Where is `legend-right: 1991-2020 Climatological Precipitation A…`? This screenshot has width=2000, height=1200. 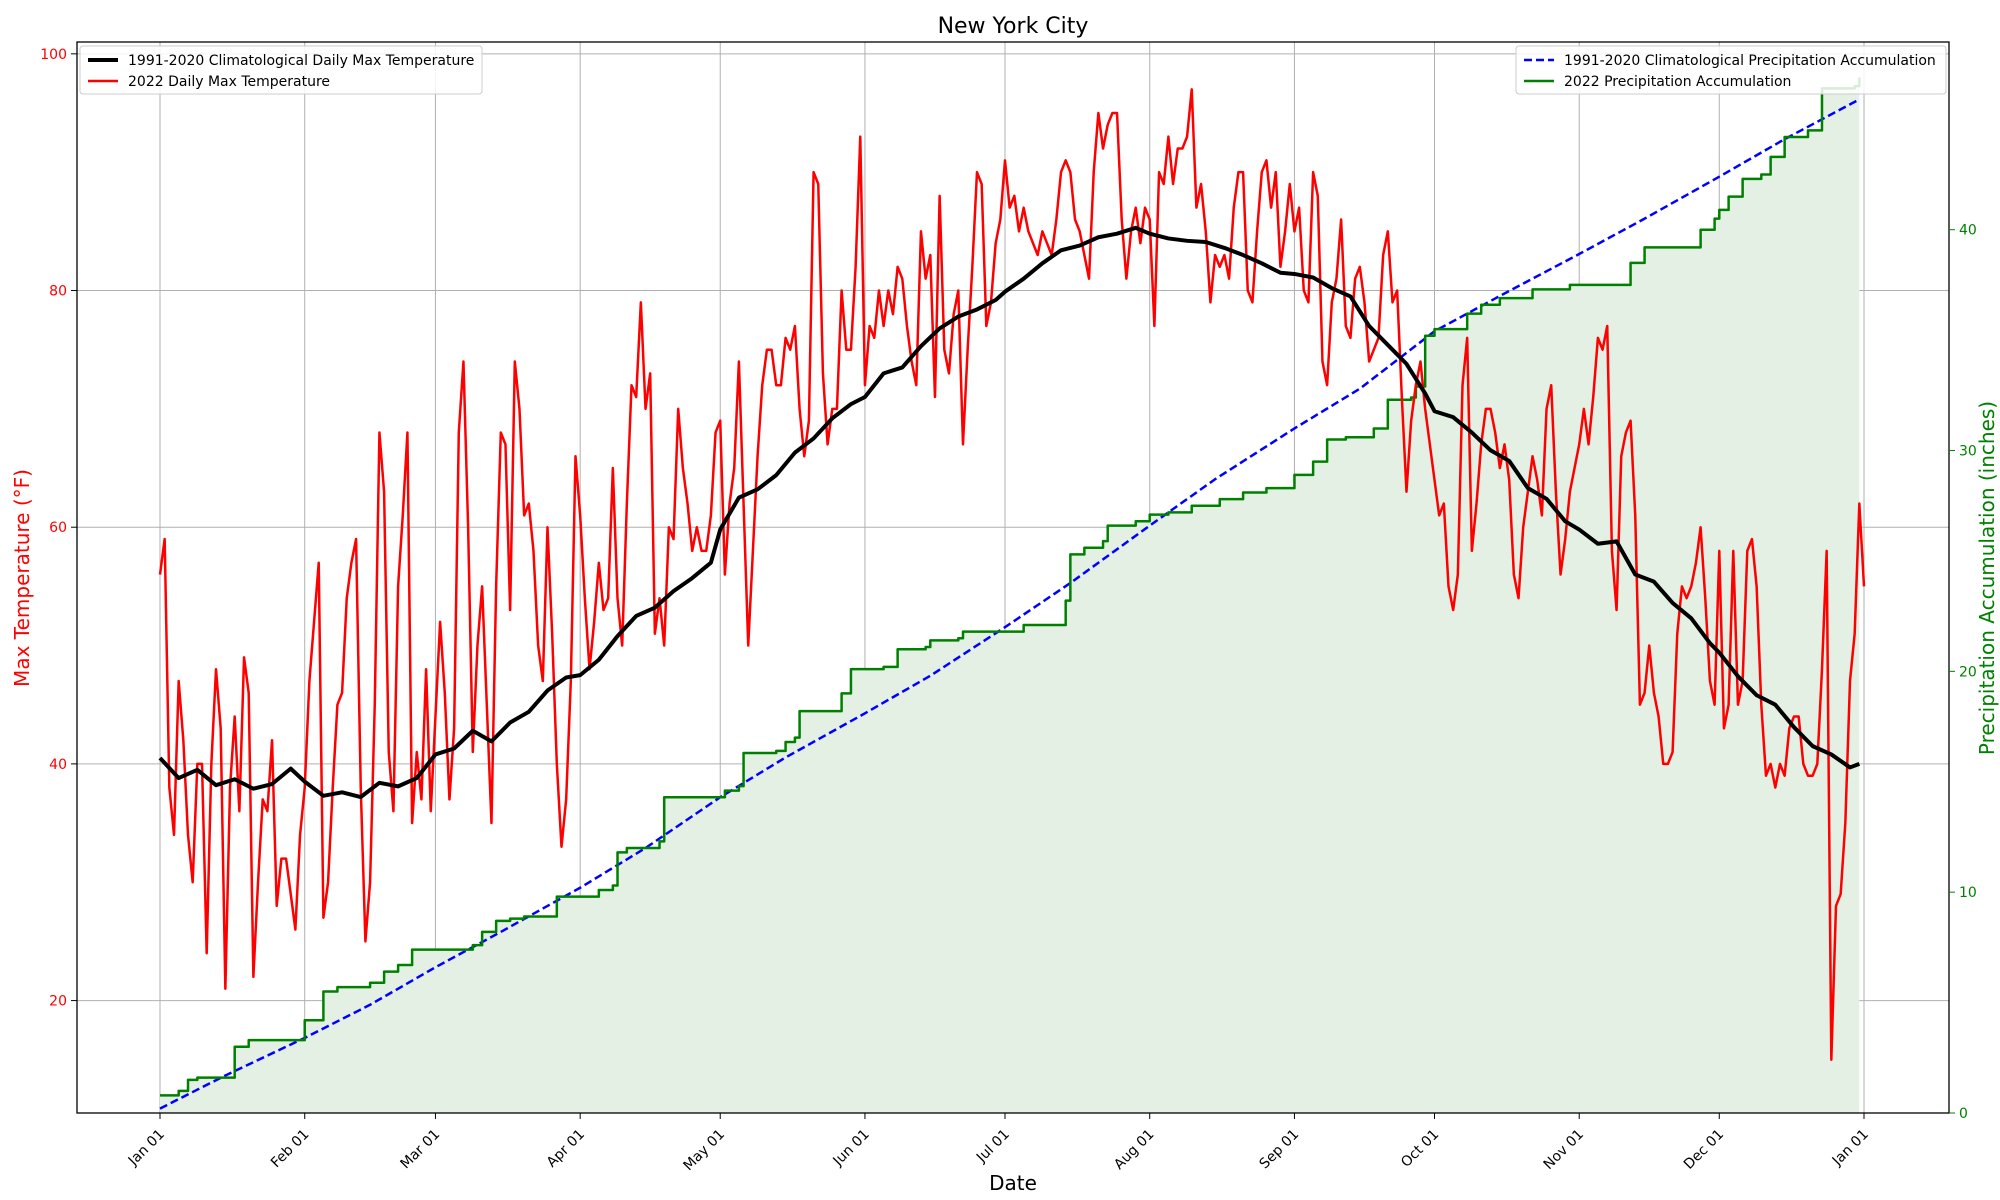 legend-right: 1991-2020 Climatological Precipitation A… is located at coordinates (1731, 70).